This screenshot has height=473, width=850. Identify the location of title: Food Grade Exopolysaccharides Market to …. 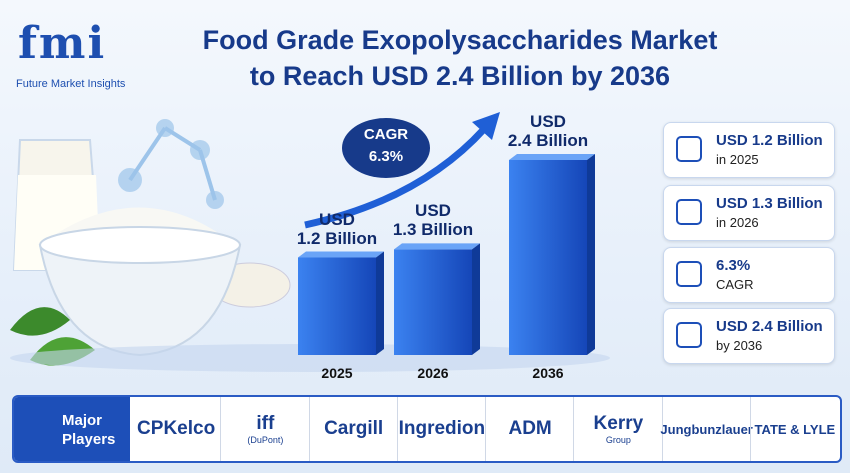
(460, 58).